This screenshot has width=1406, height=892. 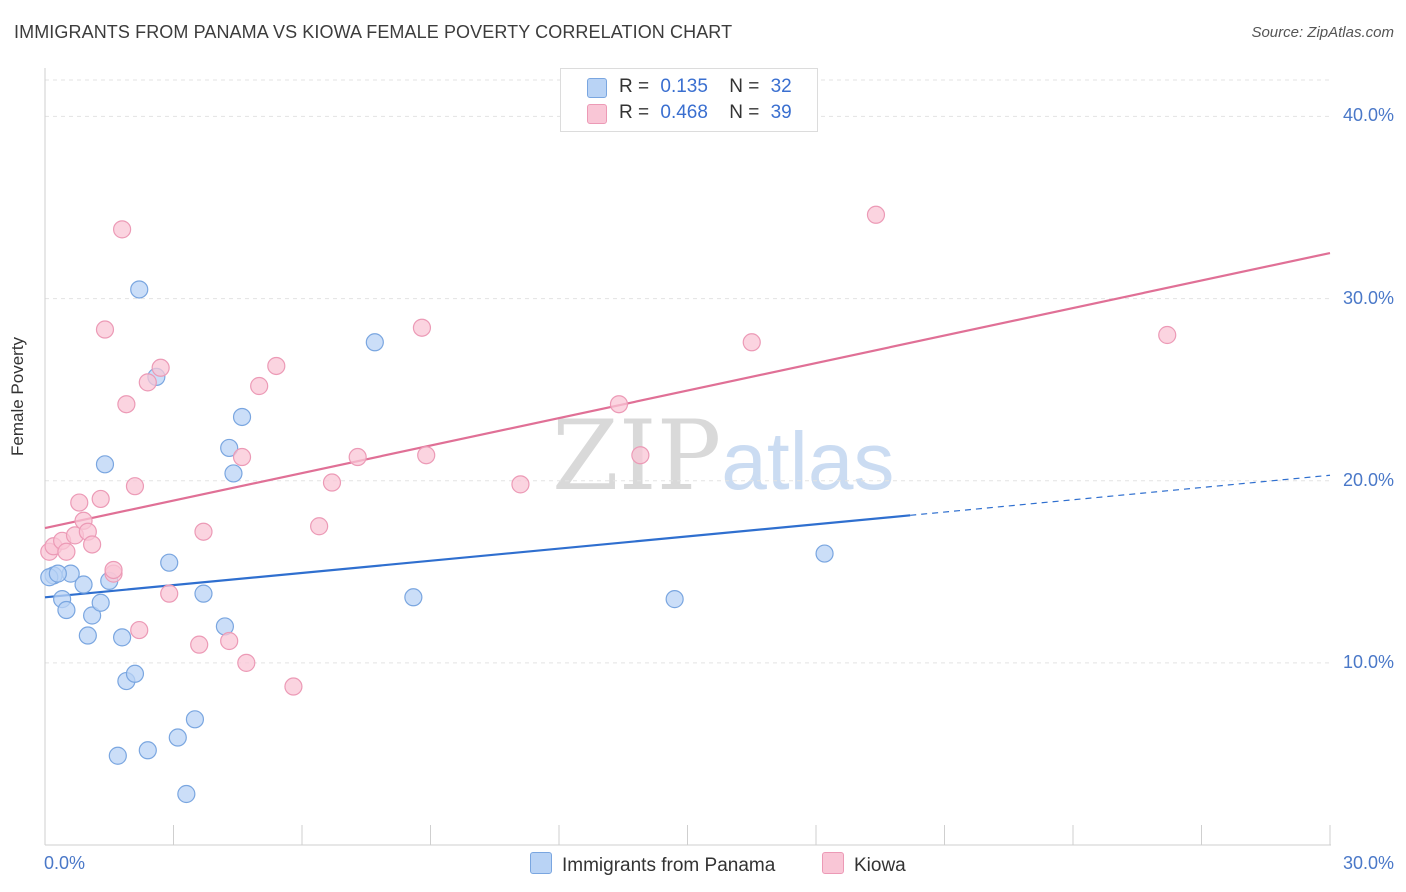 I want to click on y-axis-label: Female Poverty, so click(x=17, y=396).